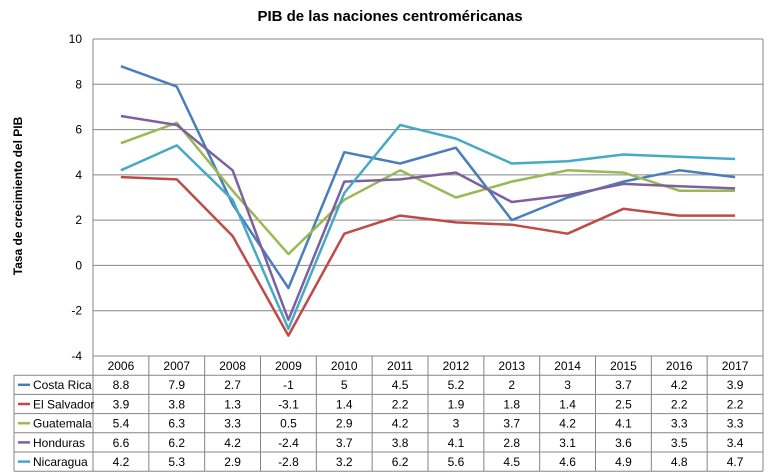 The height and width of the screenshot is (472, 768). Describe the element at coordinates (511, 366) in the screenshot. I see `x-tick-label: 2013` at that location.